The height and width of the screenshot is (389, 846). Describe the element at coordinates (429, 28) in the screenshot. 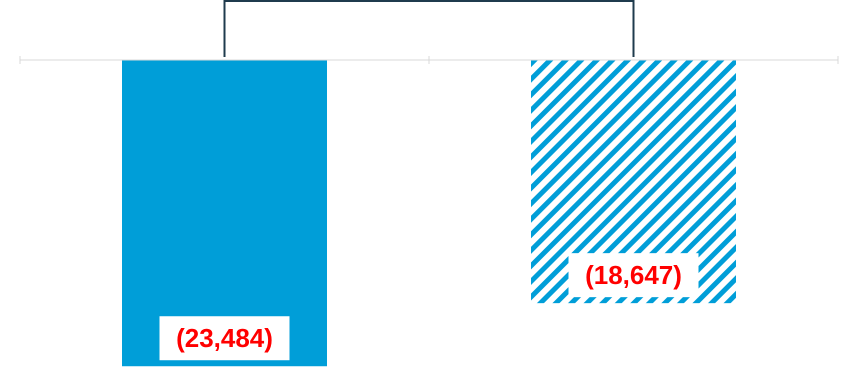

I see `comparison-bracket` at that location.